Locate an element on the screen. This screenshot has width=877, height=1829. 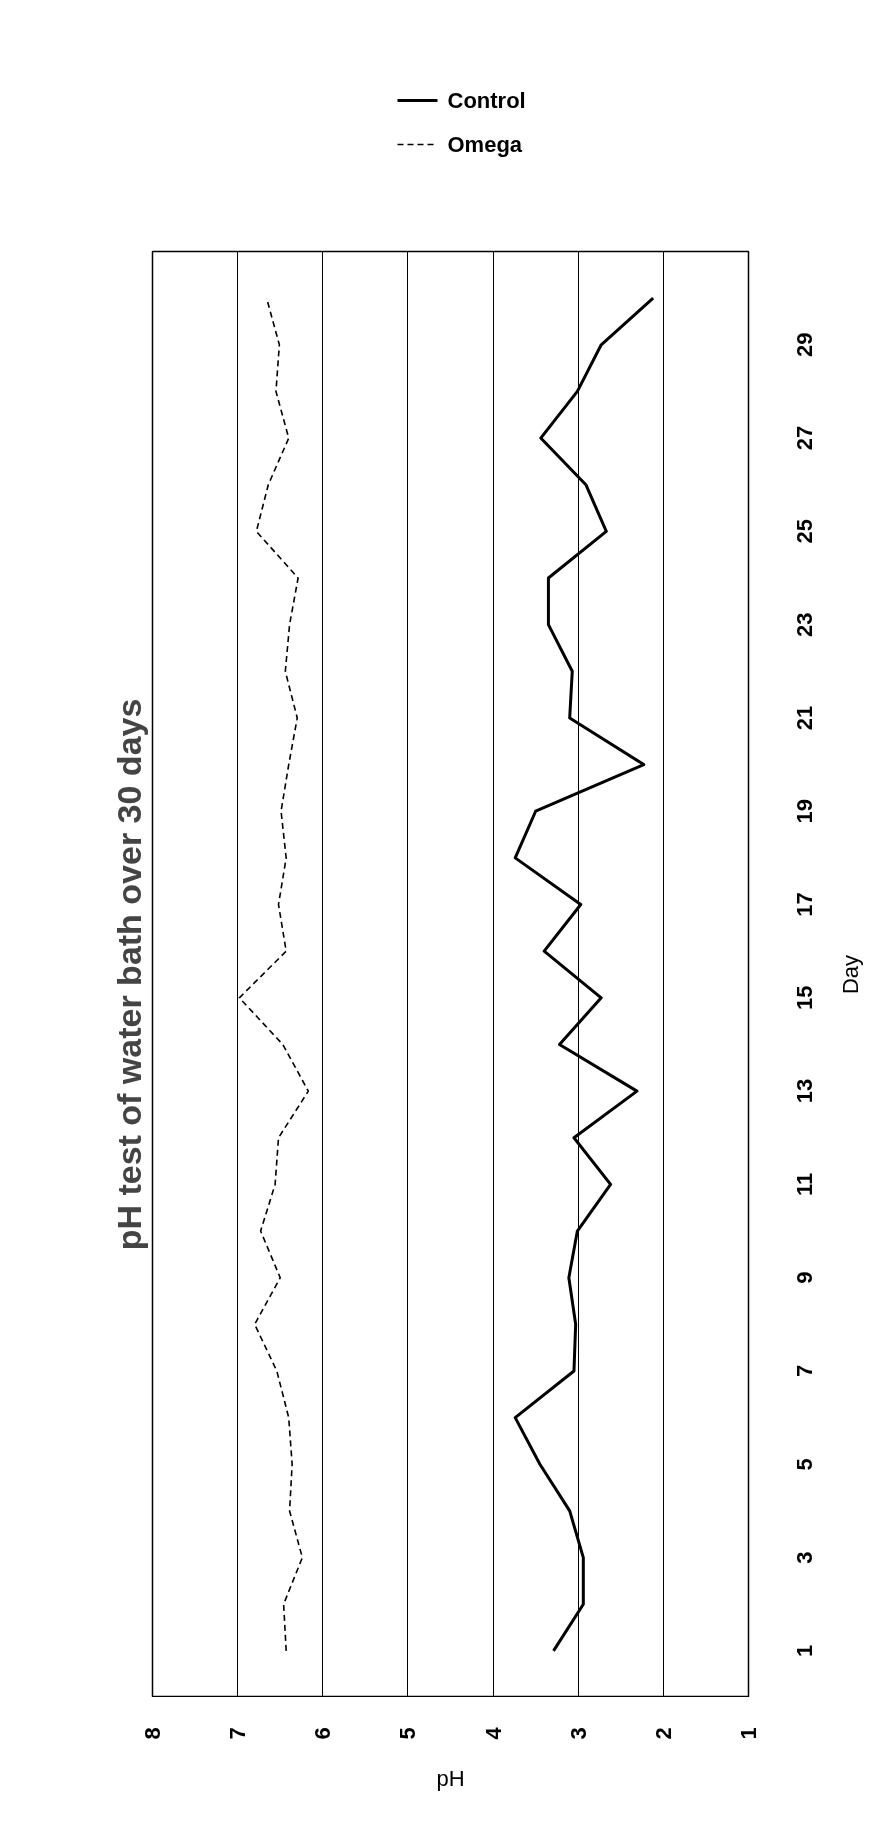
y-axis-title: Day is located at coordinates (850, 974).